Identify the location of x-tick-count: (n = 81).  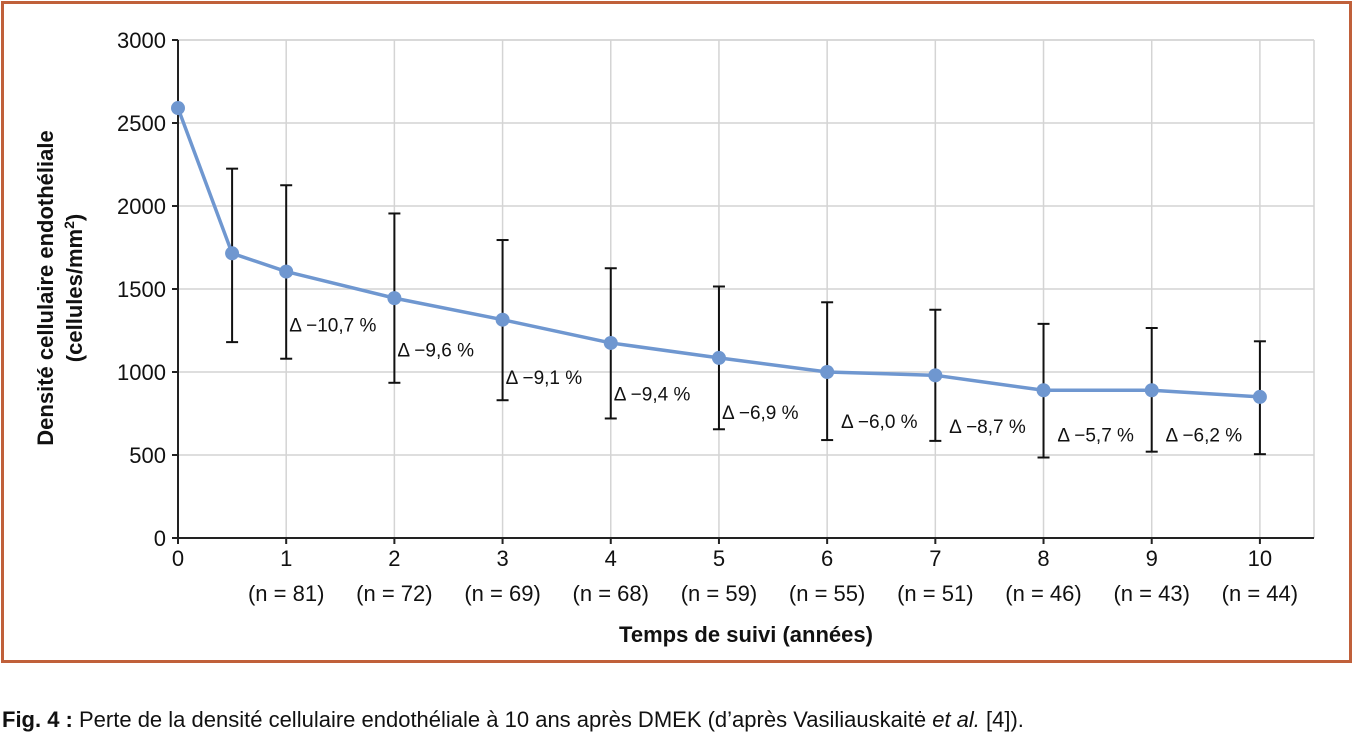
(286, 593).